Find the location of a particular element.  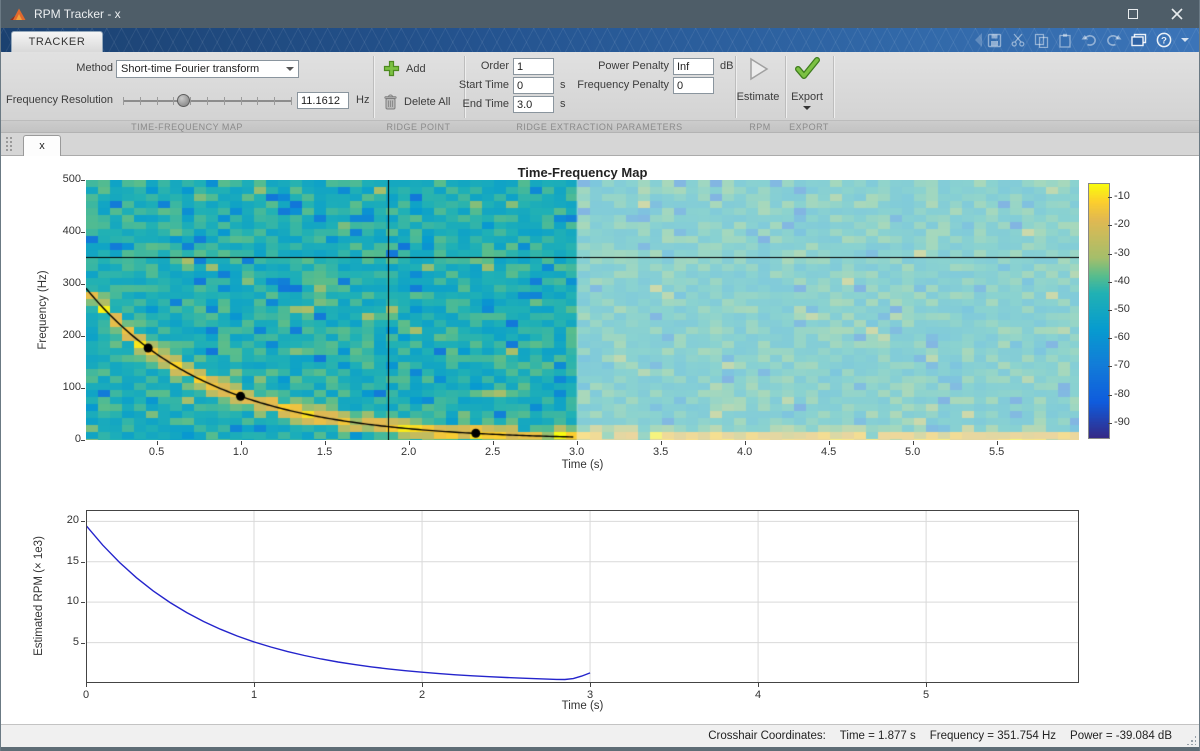

tick-label: -10 is located at coordinates (1122, 196).